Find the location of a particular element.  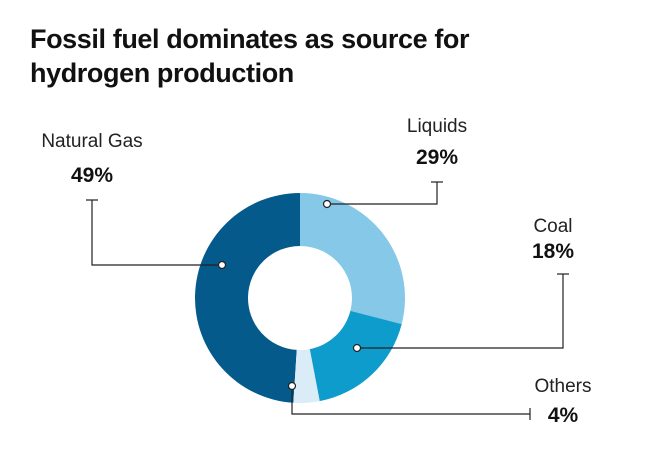

slice-label: Natural Gas is located at coordinates (91, 141).